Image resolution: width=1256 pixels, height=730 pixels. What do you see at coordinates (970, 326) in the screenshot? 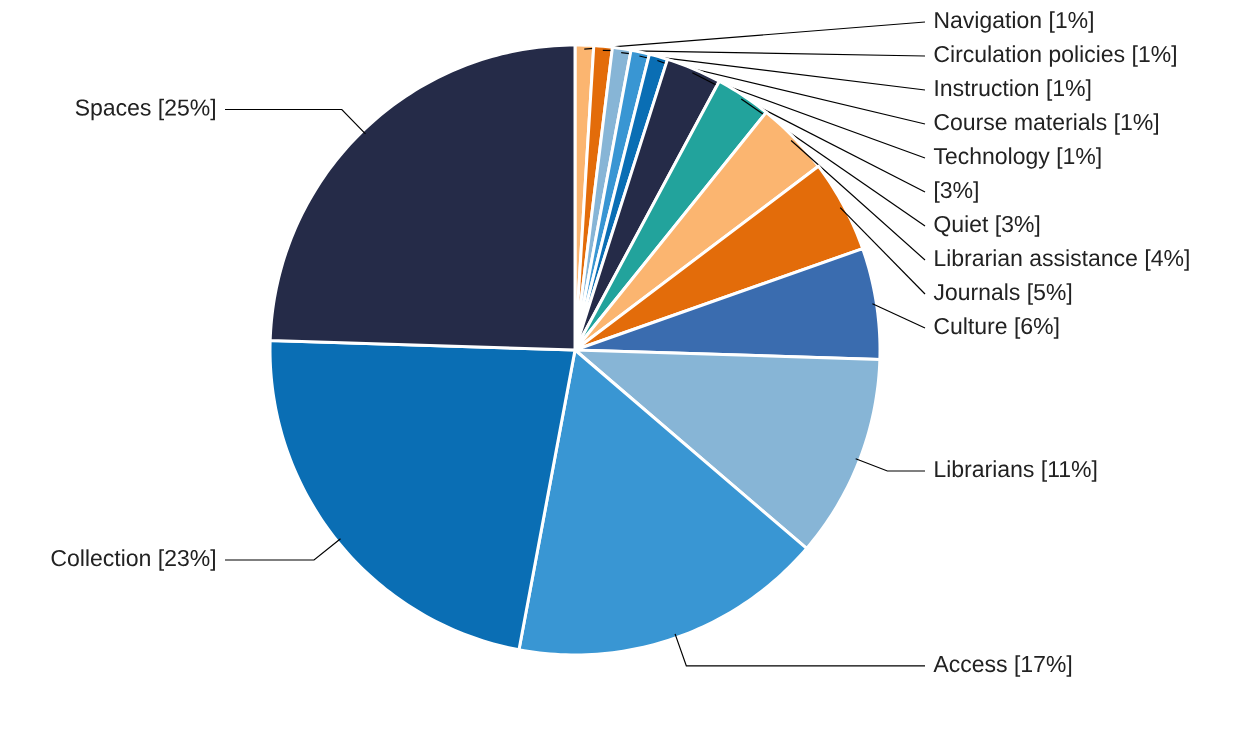
I see `slice-label: Culture` at bounding box center [970, 326].